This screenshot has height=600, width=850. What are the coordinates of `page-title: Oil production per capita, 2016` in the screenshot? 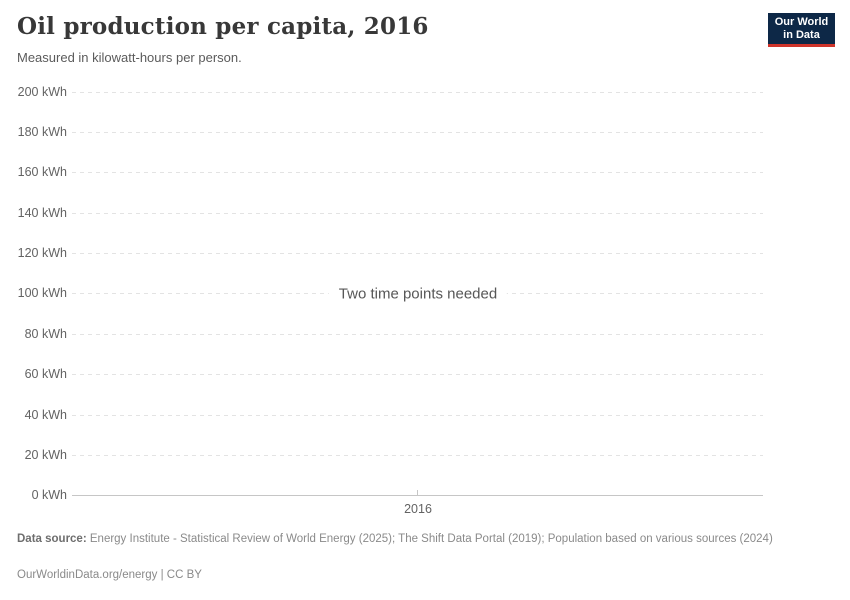 It's located at (223, 26).